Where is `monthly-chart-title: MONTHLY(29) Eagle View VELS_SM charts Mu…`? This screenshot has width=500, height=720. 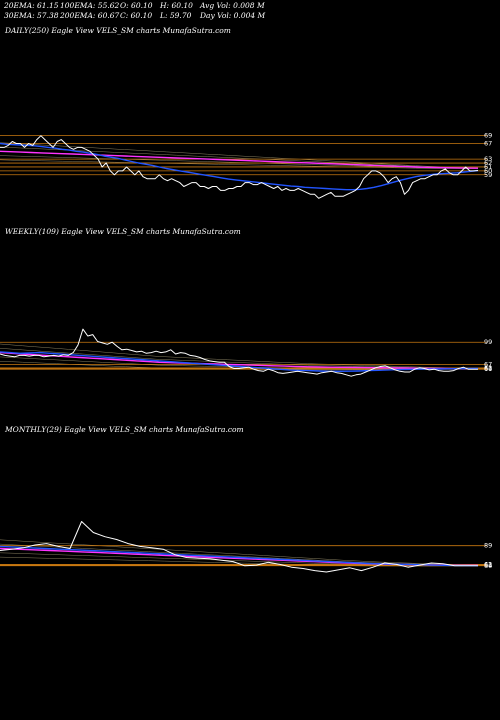 monthly-chart-title: MONTHLY(29) Eagle View VELS_SM charts Mu… is located at coordinates (124, 429).